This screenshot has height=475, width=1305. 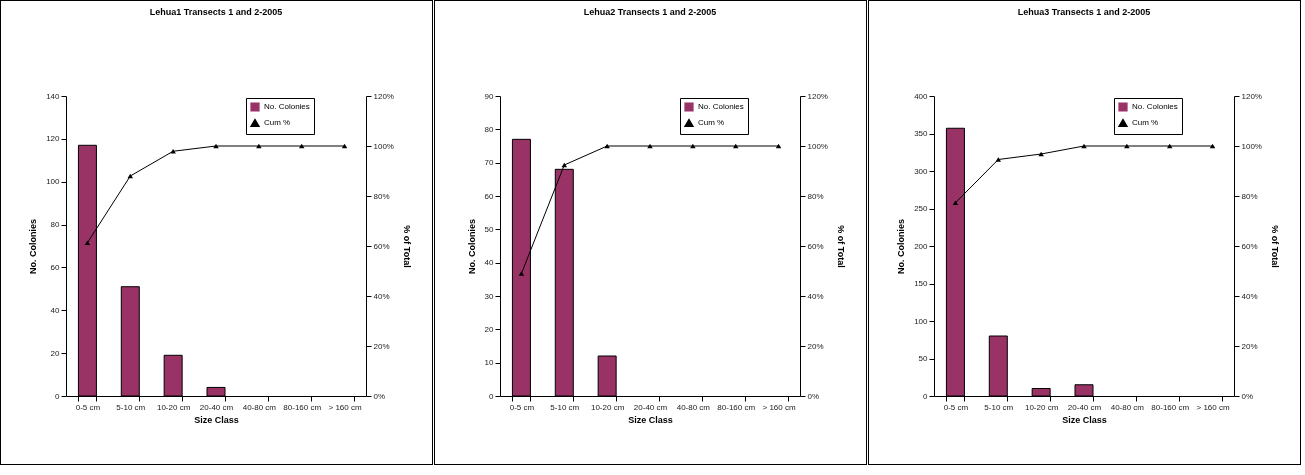 I want to click on chart-title: Lehua1 Transects 1 and 2-2005, so click(x=216, y=12).